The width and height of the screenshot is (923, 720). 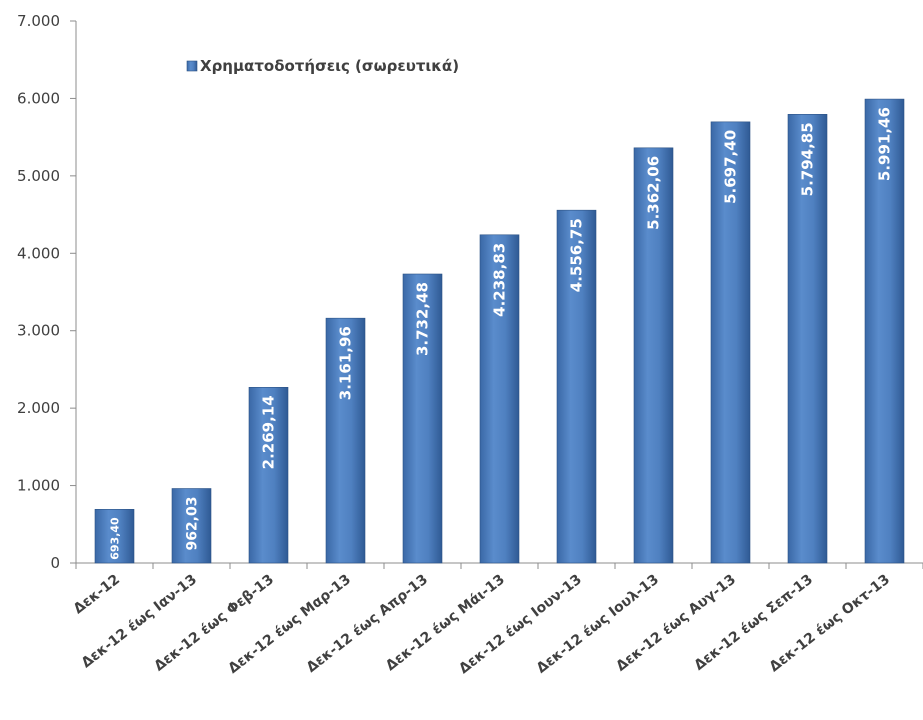 I want to click on data-label: 5.362,06, so click(x=654, y=193).